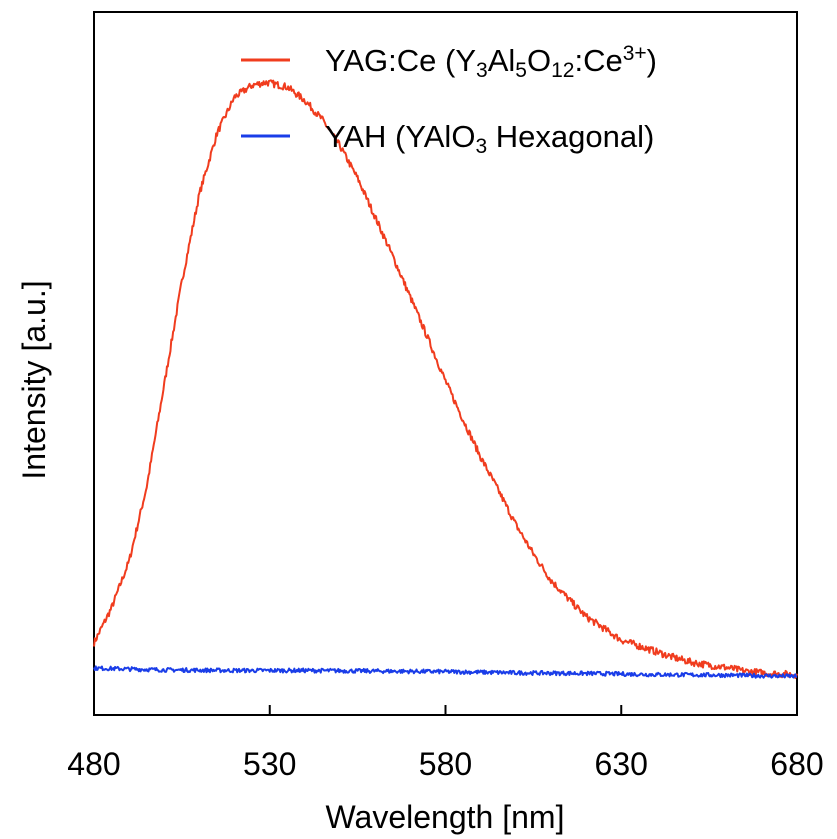 This screenshot has width=837, height=839. I want to click on x-tick-label: 580, so click(445, 764).